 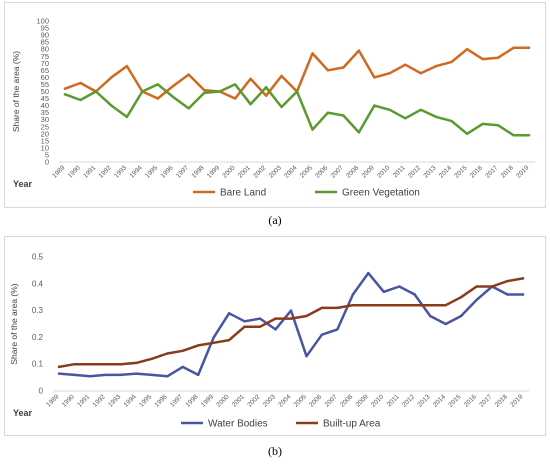 What do you see at coordinates (45, 91) in the screenshot?
I see `y-tick-label: 50` at bounding box center [45, 91].